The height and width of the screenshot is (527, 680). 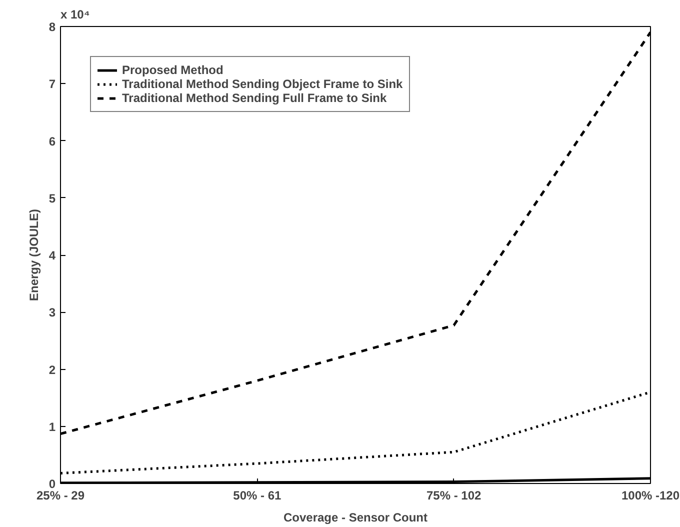 What do you see at coordinates (257, 495) in the screenshot?
I see `x-tick-label: 50% - 61` at bounding box center [257, 495].